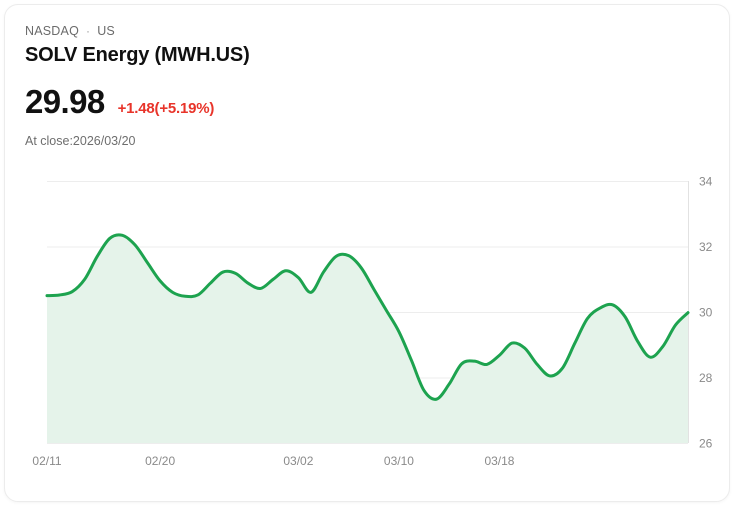 The image size is (736, 508). I want to click on x-axis-tick-label: 02/11, so click(46, 461).